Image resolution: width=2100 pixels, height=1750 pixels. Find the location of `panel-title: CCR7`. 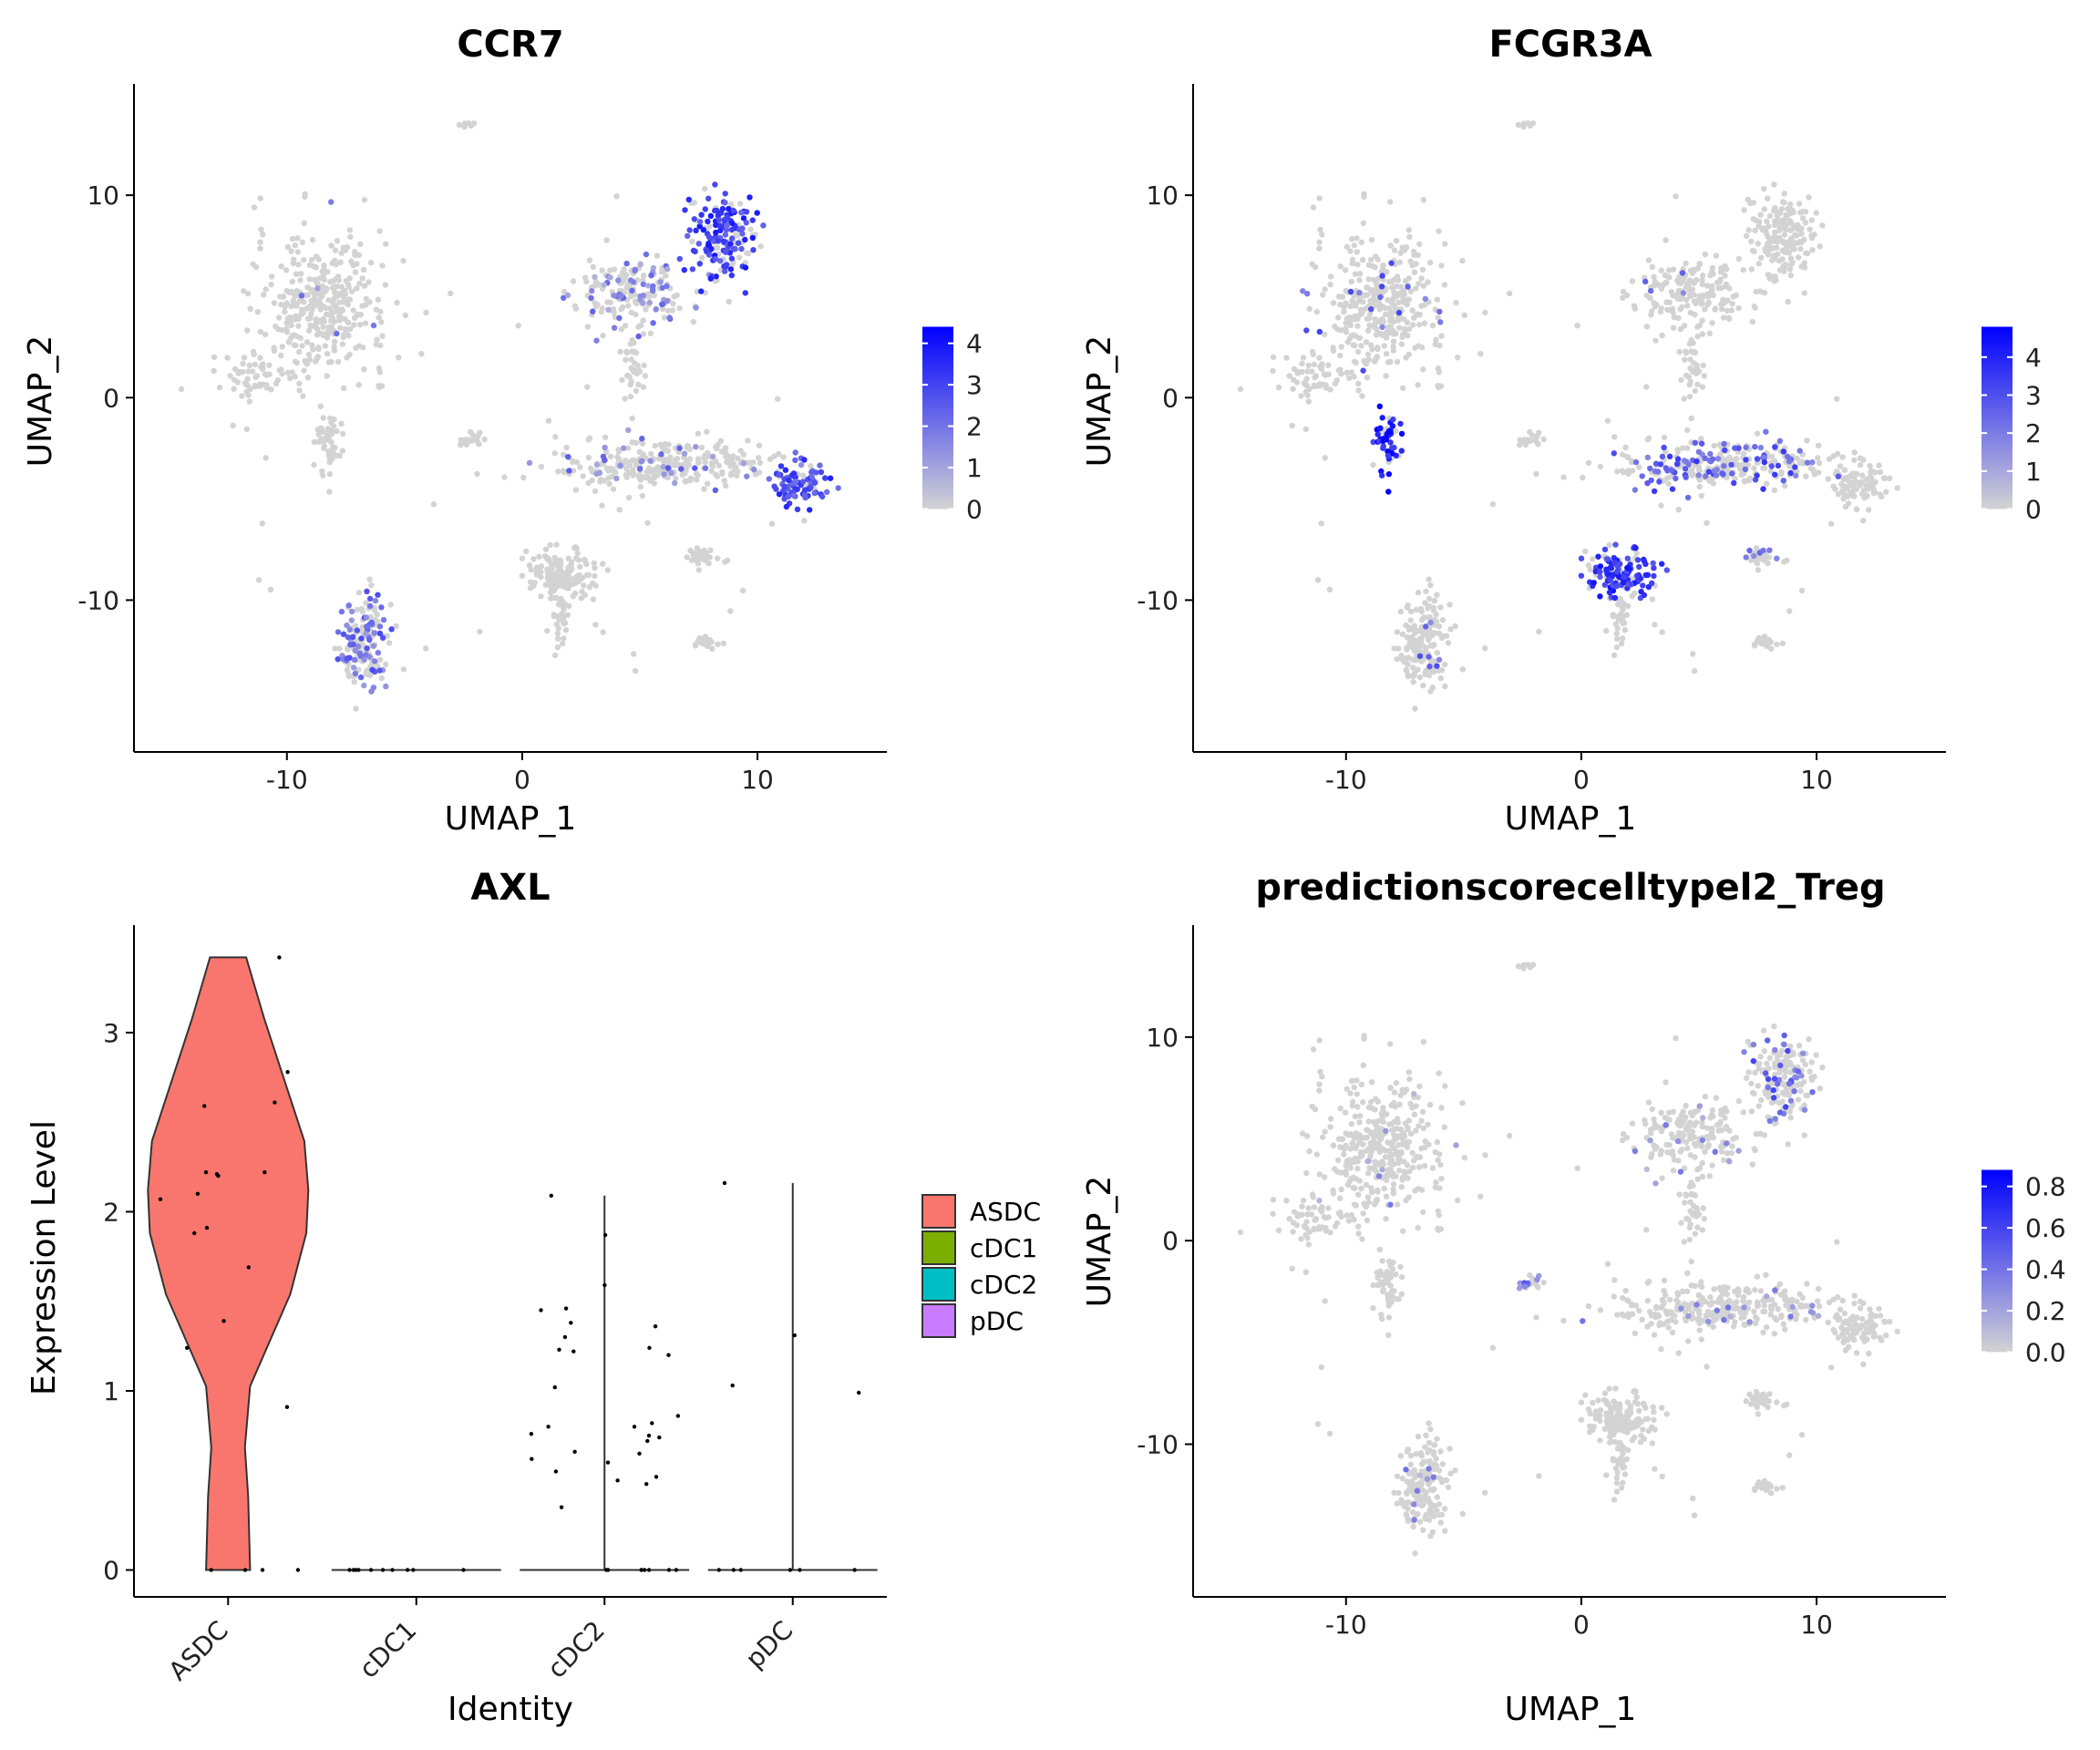

panel-title: CCR7 is located at coordinates (510, 45).